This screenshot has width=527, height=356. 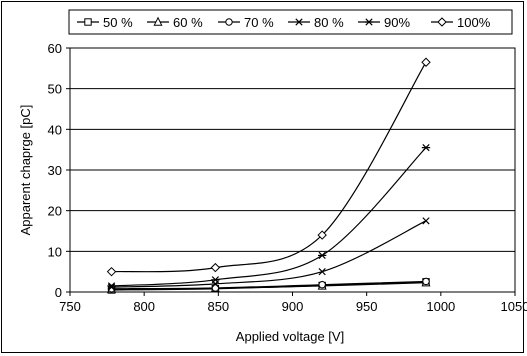 What do you see at coordinates (215, 280) in the screenshot?
I see `data-point-s4-p1` at bounding box center [215, 280].